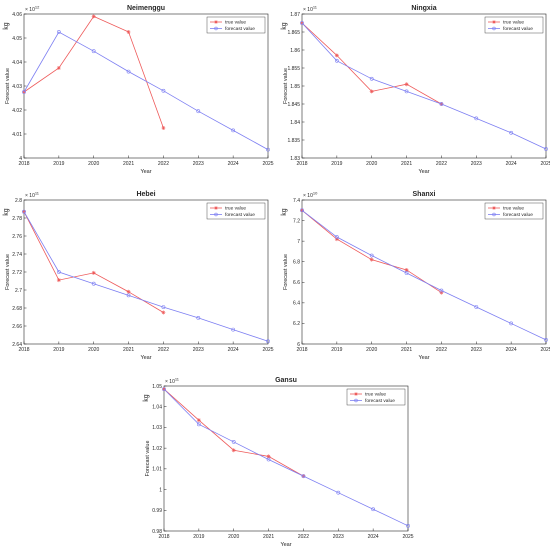 Image resolution: width=550 pixels, height=559 pixels. Describe the element at coordinates (424, 194) in the screenshot. I see `chart-title: Shanxi` at that location.